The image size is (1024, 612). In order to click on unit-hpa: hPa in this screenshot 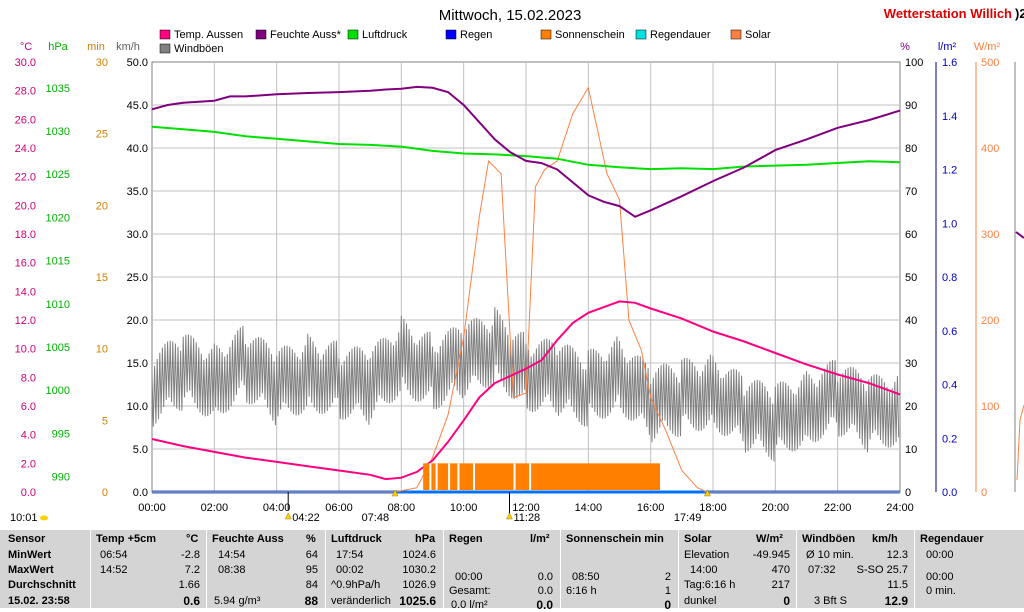, I will do `click(58, 47)`.